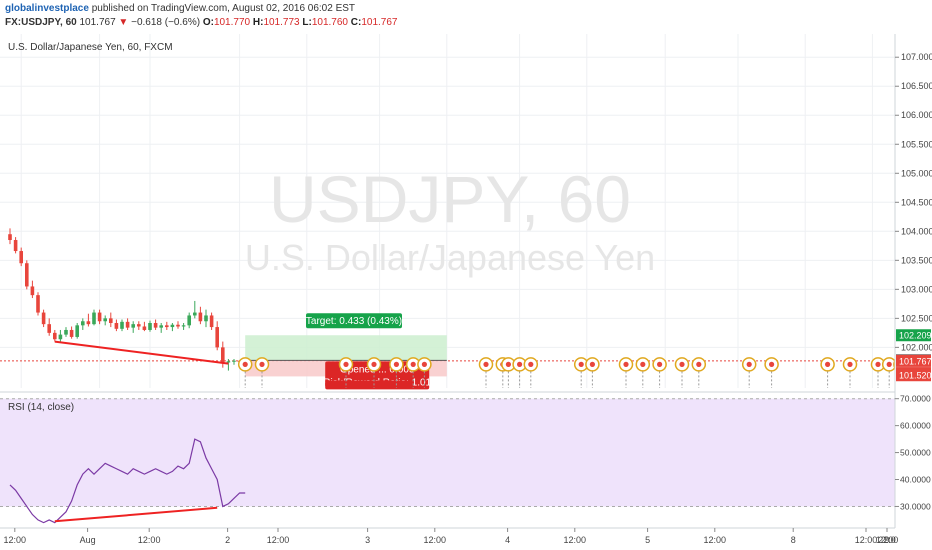 This screenshot has width=932, height=550. Describe the element at coordinates (450, 220) in the screenshot. I see `symbol-watermark: USDJPY, 60 U.S. Dollar/Japanese Yen` at that location.